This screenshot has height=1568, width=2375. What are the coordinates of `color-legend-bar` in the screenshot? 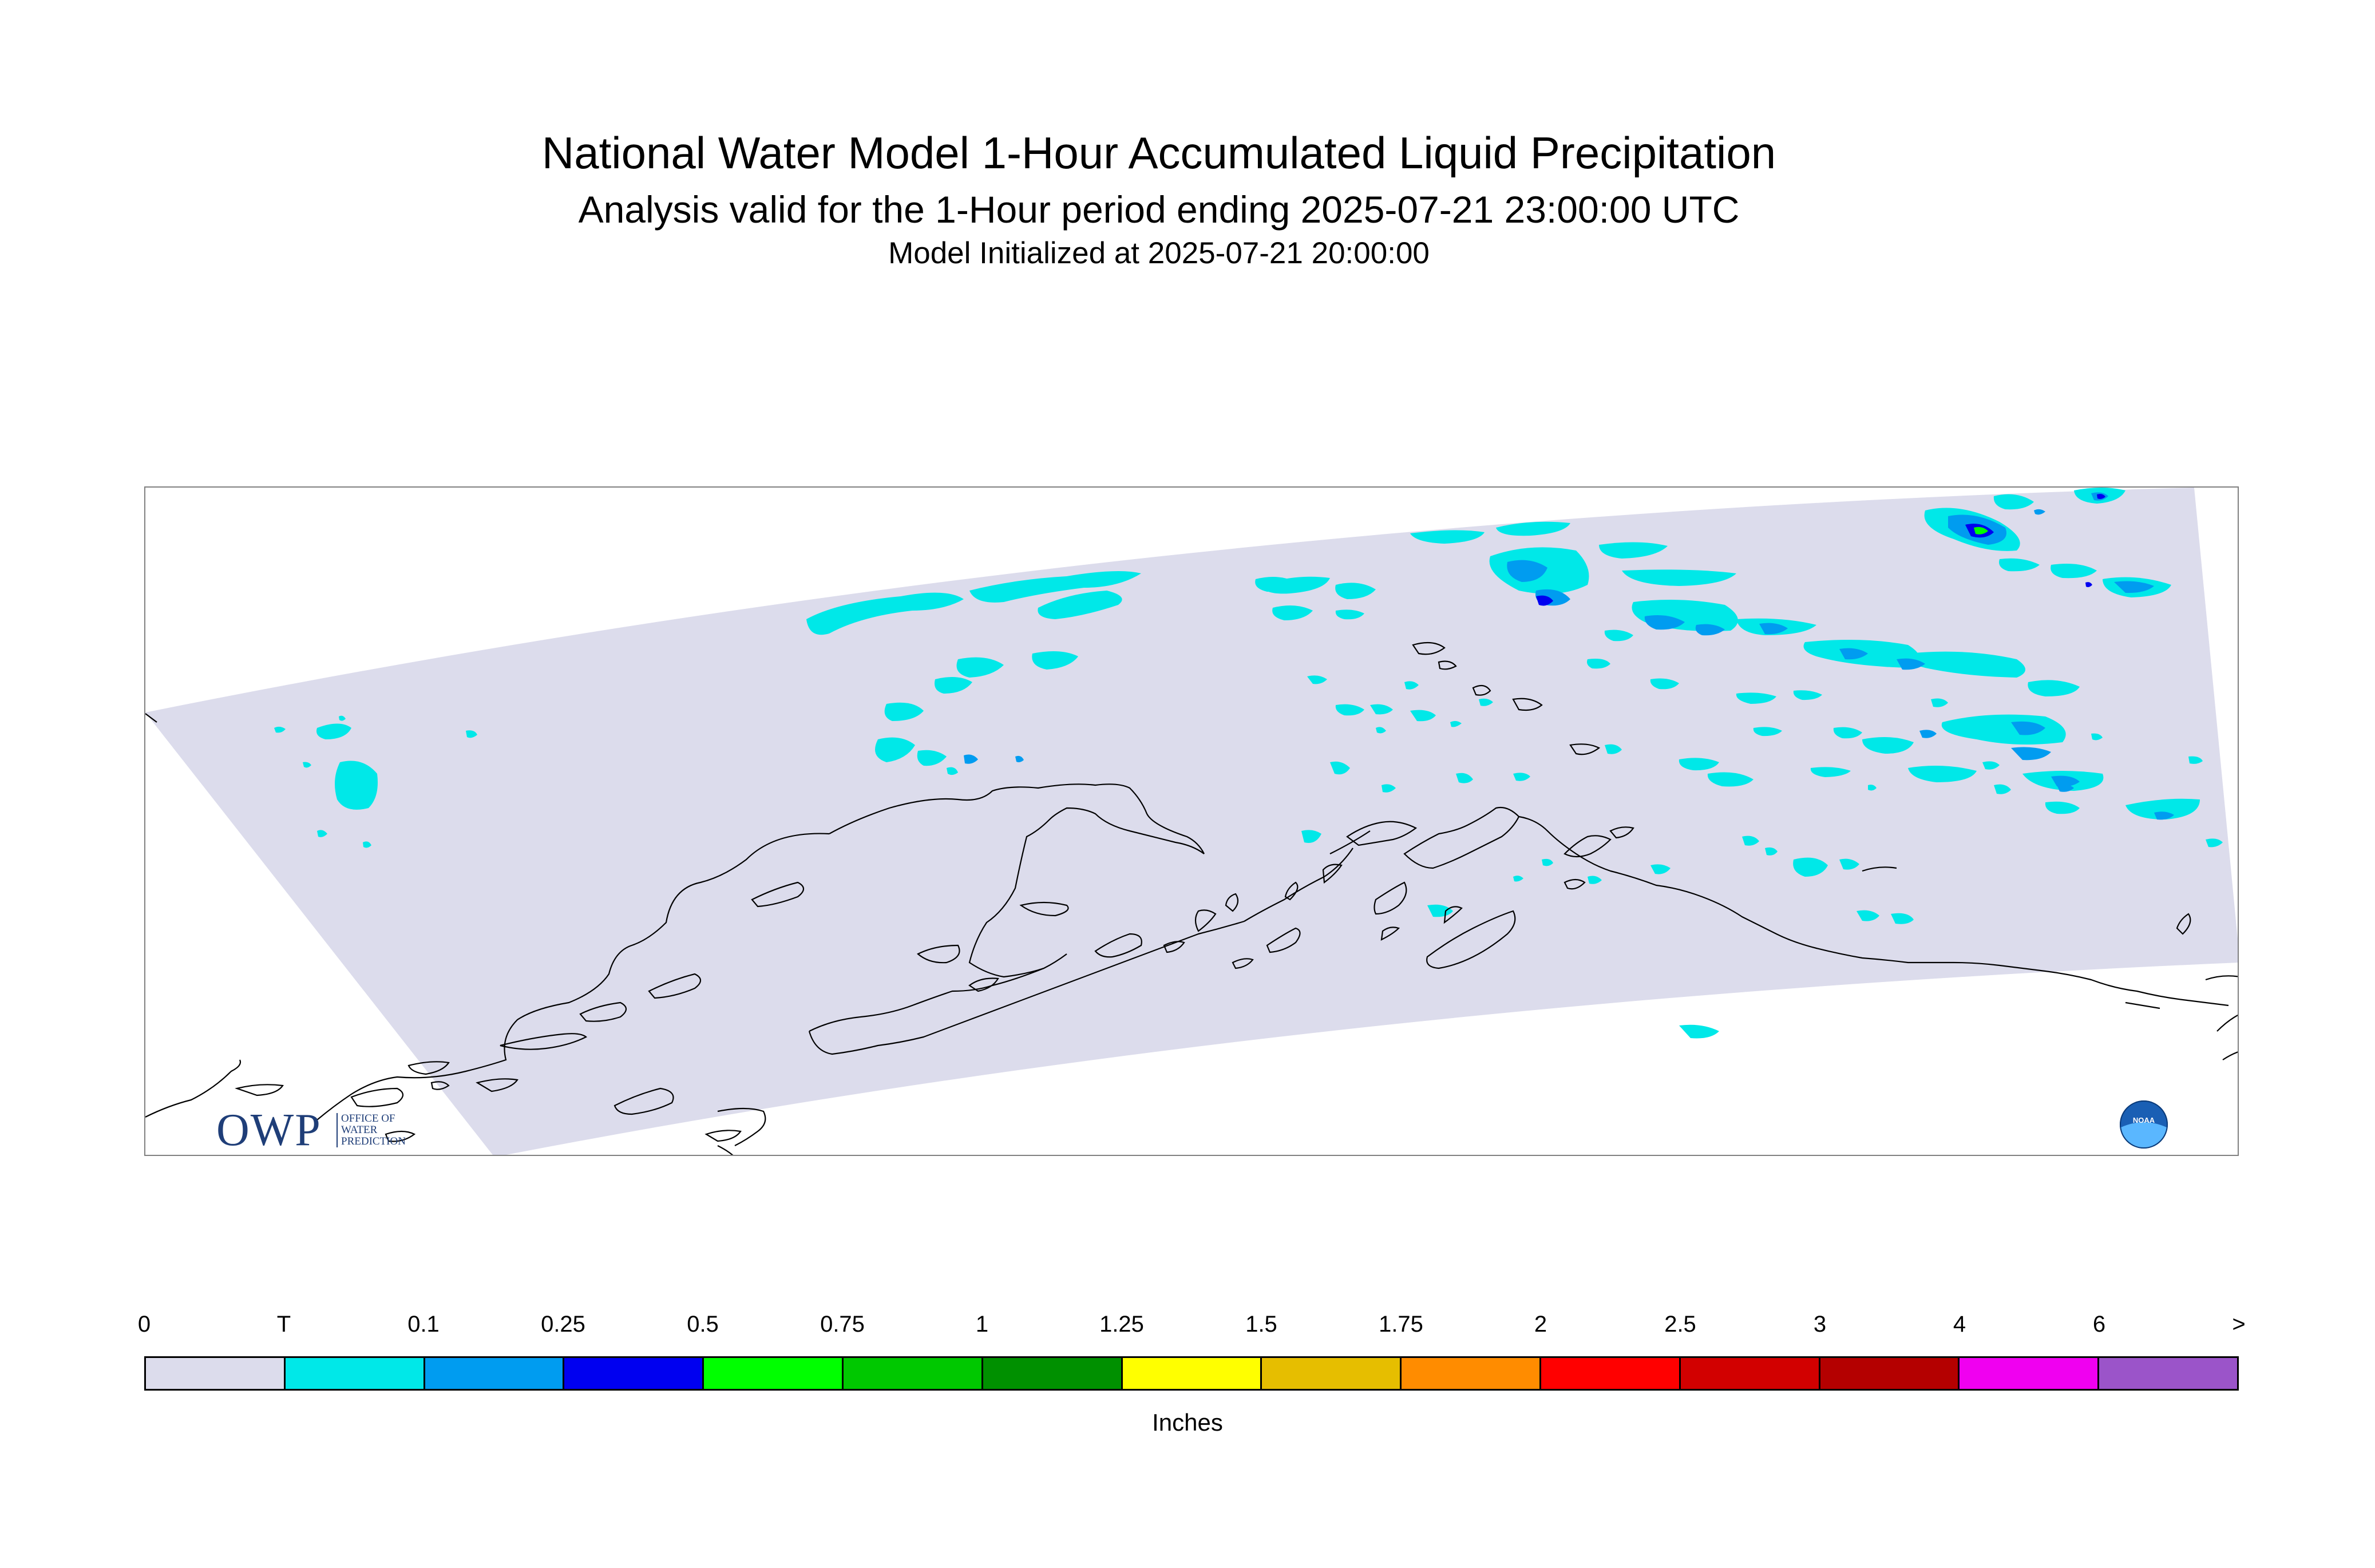 It's located at (1191, 1373).